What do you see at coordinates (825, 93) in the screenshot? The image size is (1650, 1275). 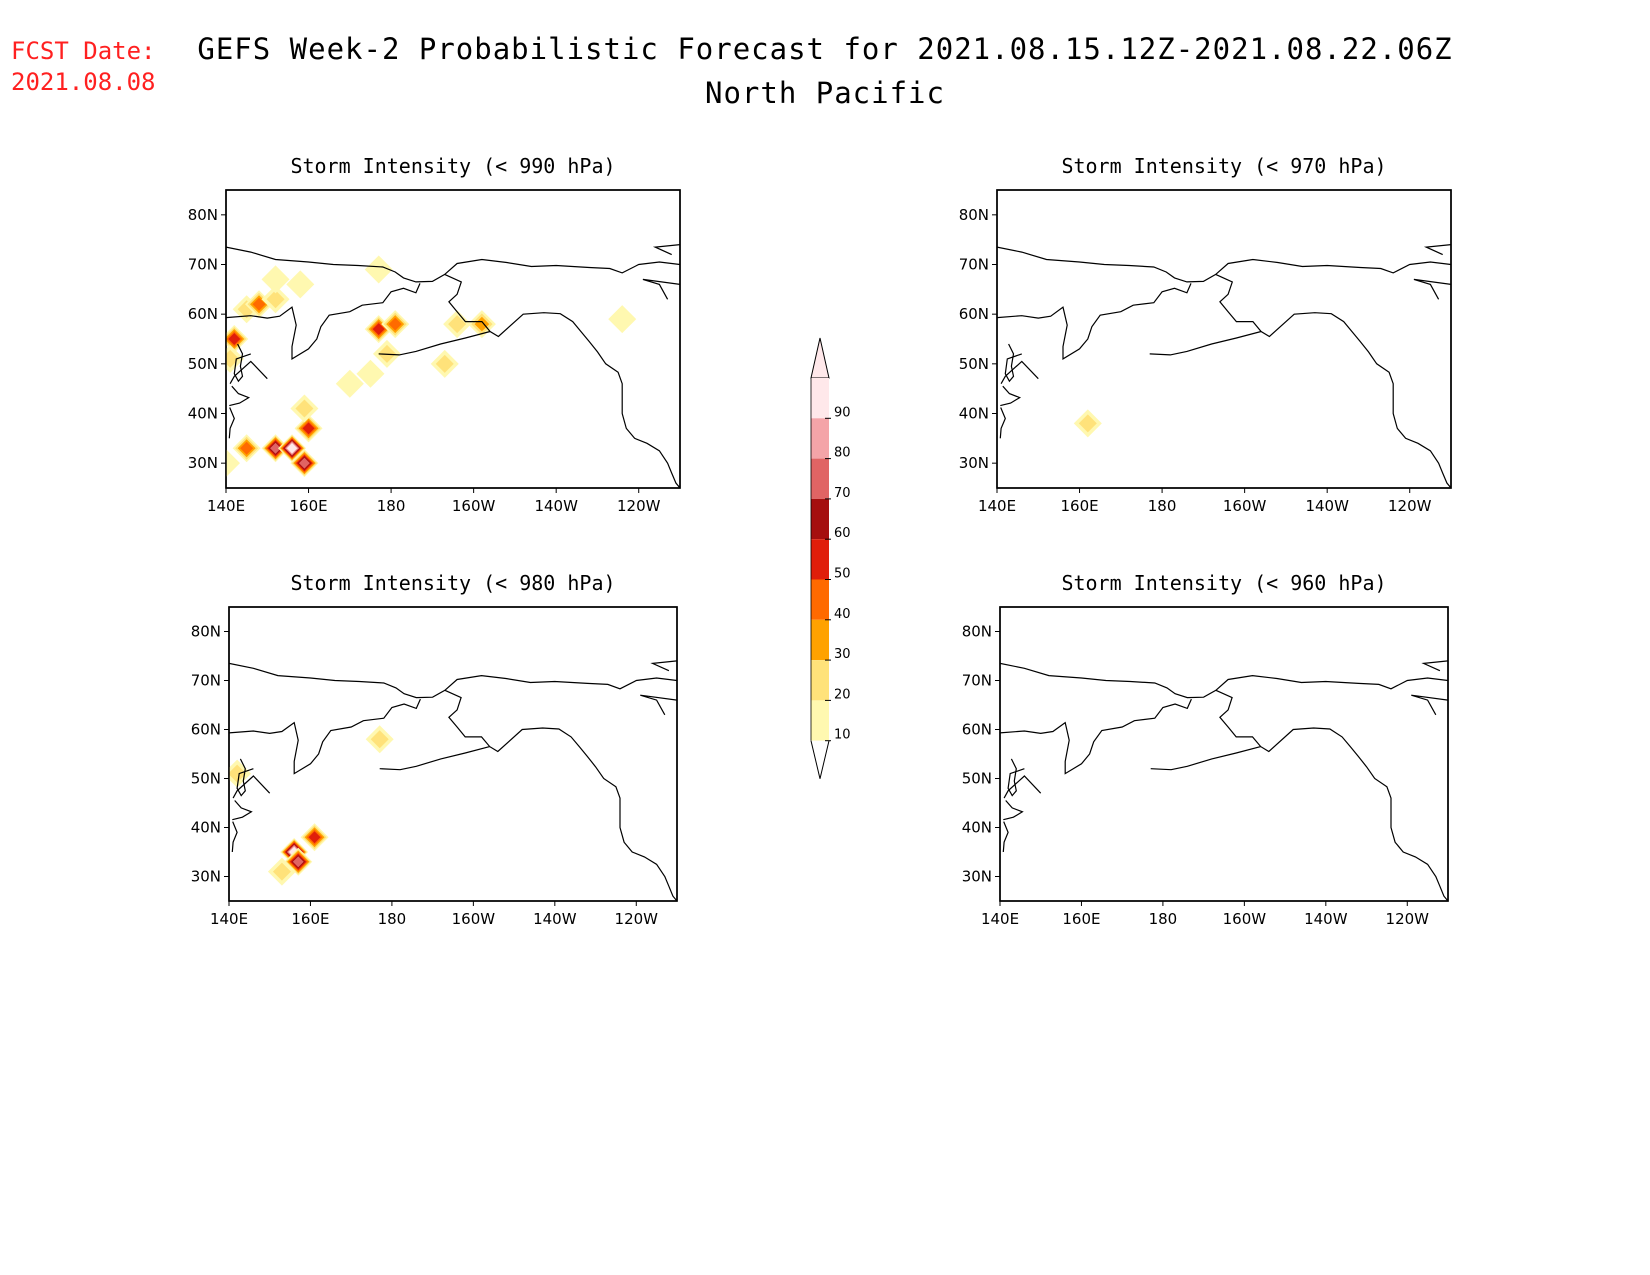 I see `figure-subtitle: North Pacific` at bounding box center [825, 93].